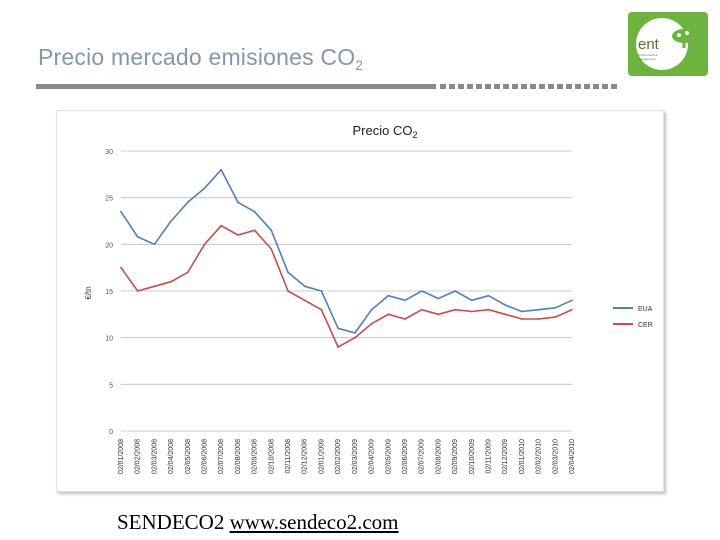 This screenshot has width=720, height=540. What do you see at coordinates (359, 65) in the screenshot?
I see `slide-title-subscript: 2` at bounding box center [359, 65].